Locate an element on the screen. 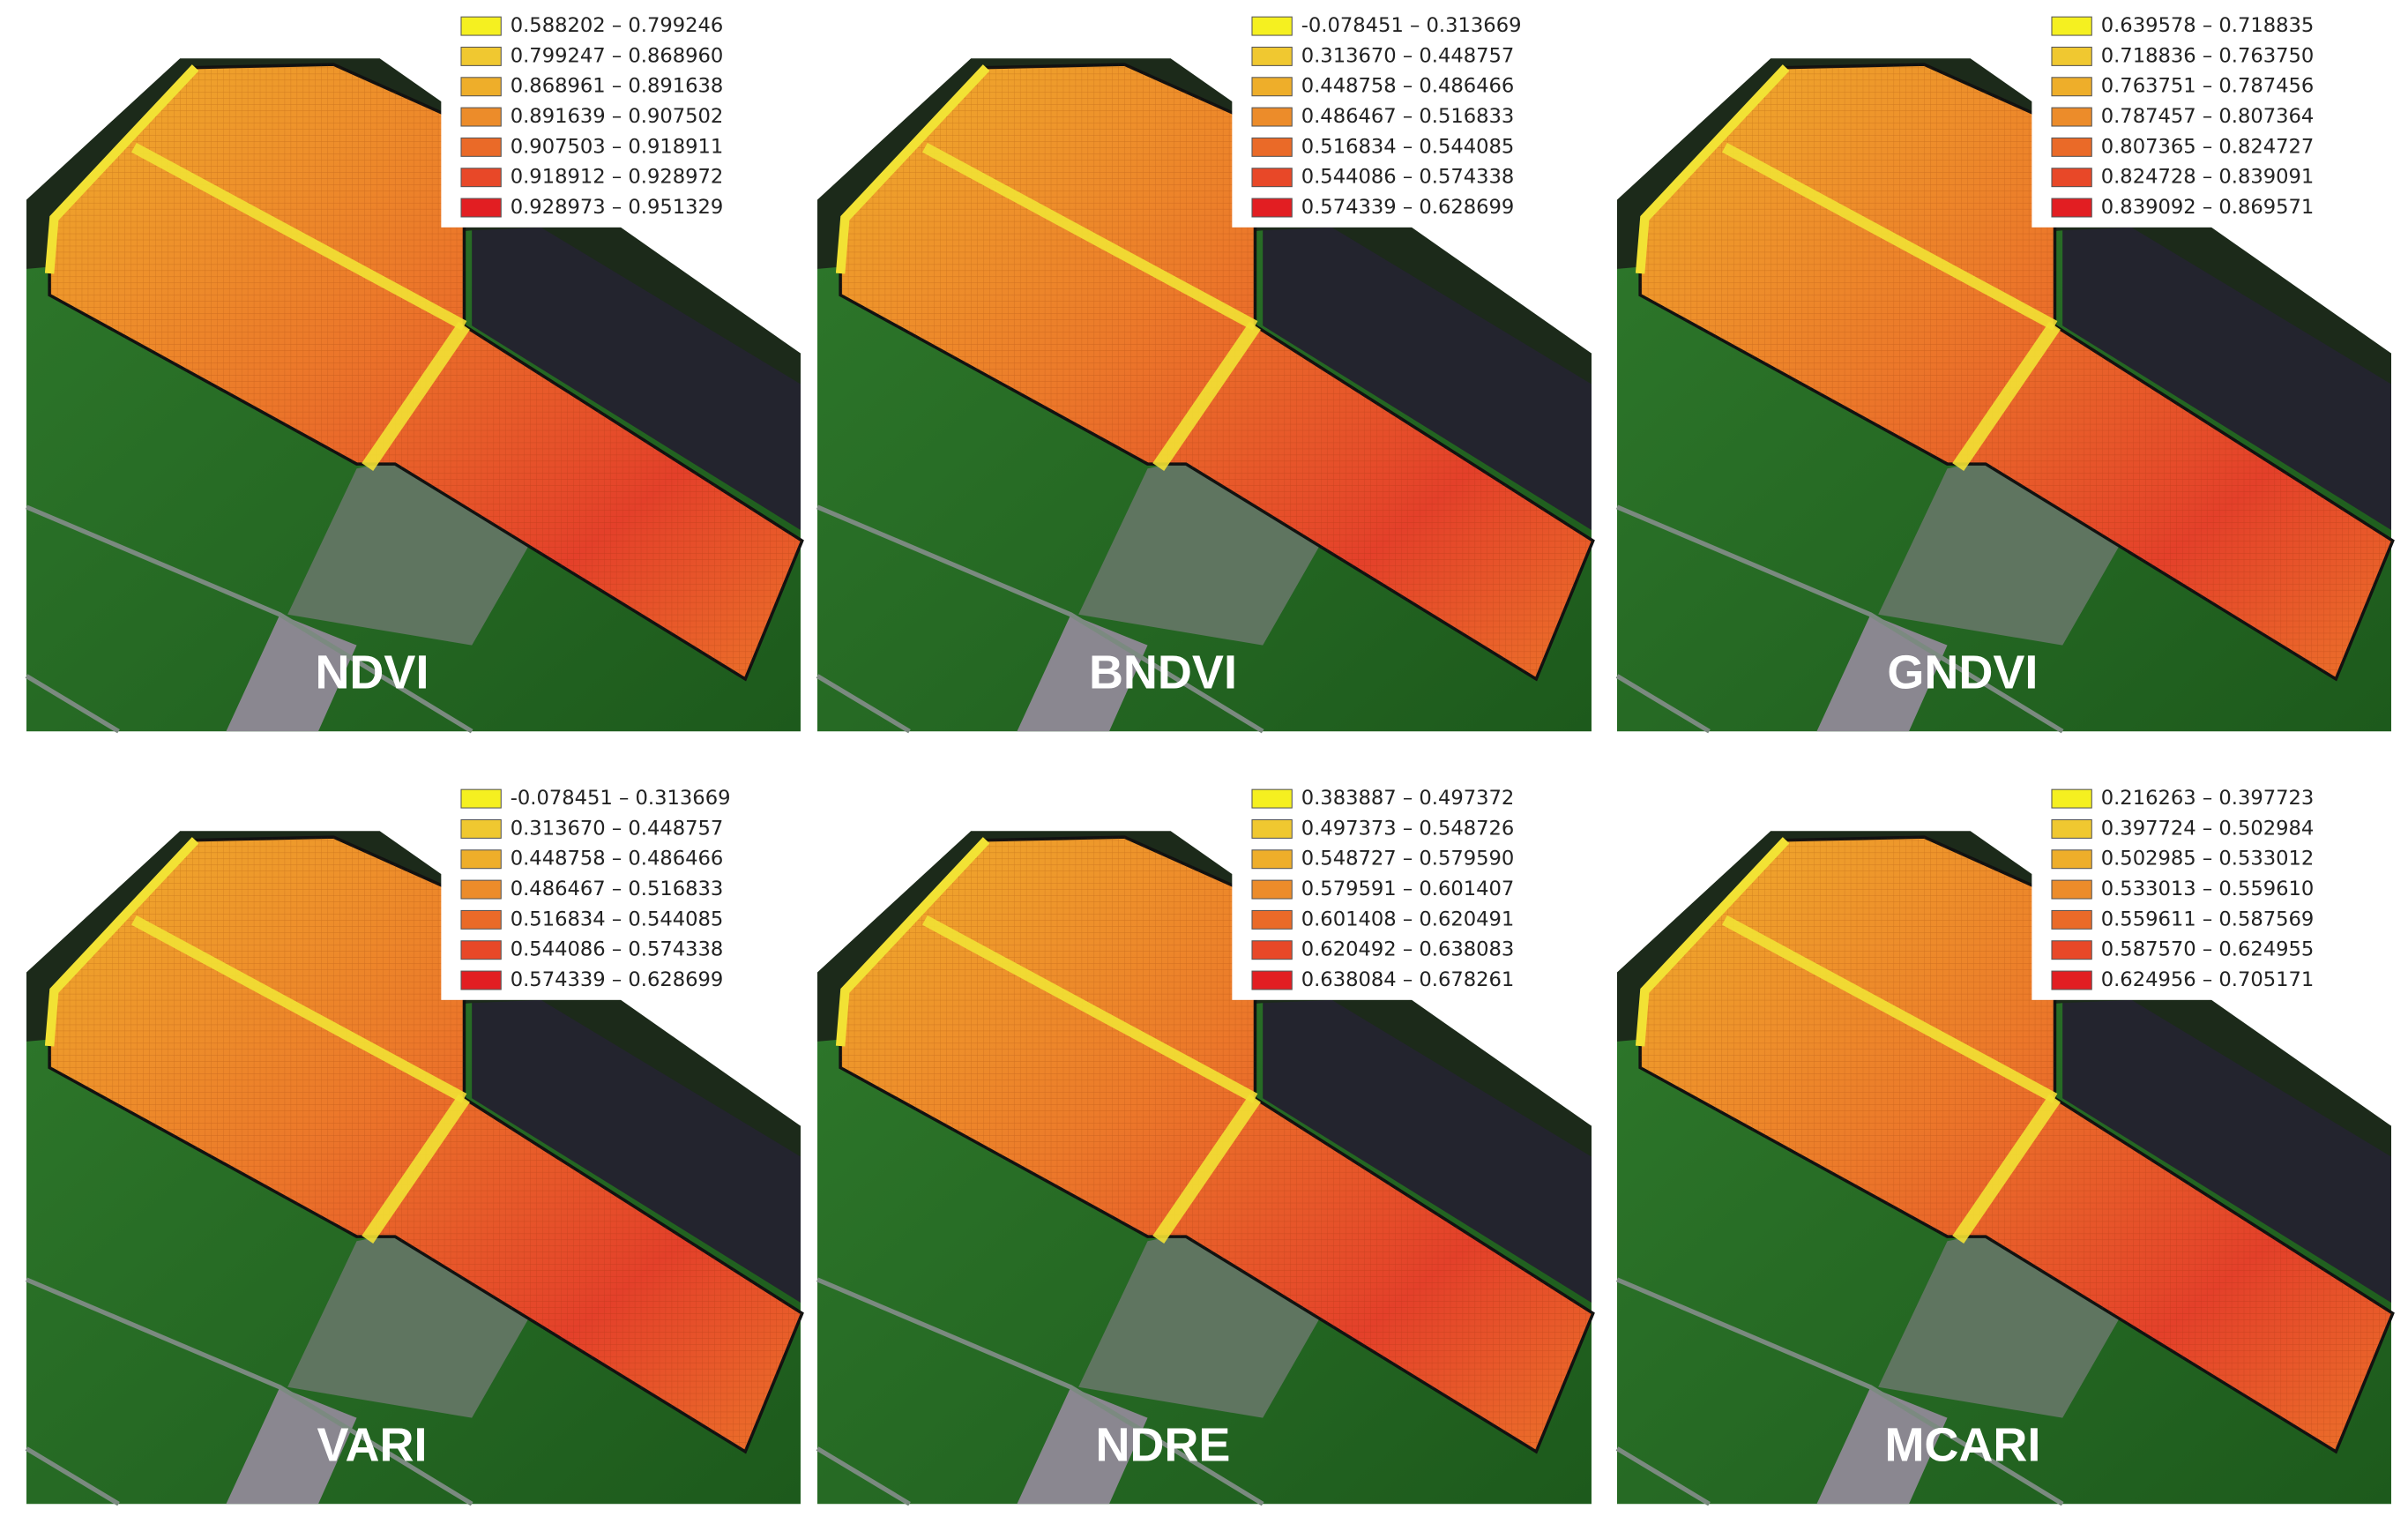  legend-label: 0.579591 – 0.601407 is located at coordinates (1408, 889).